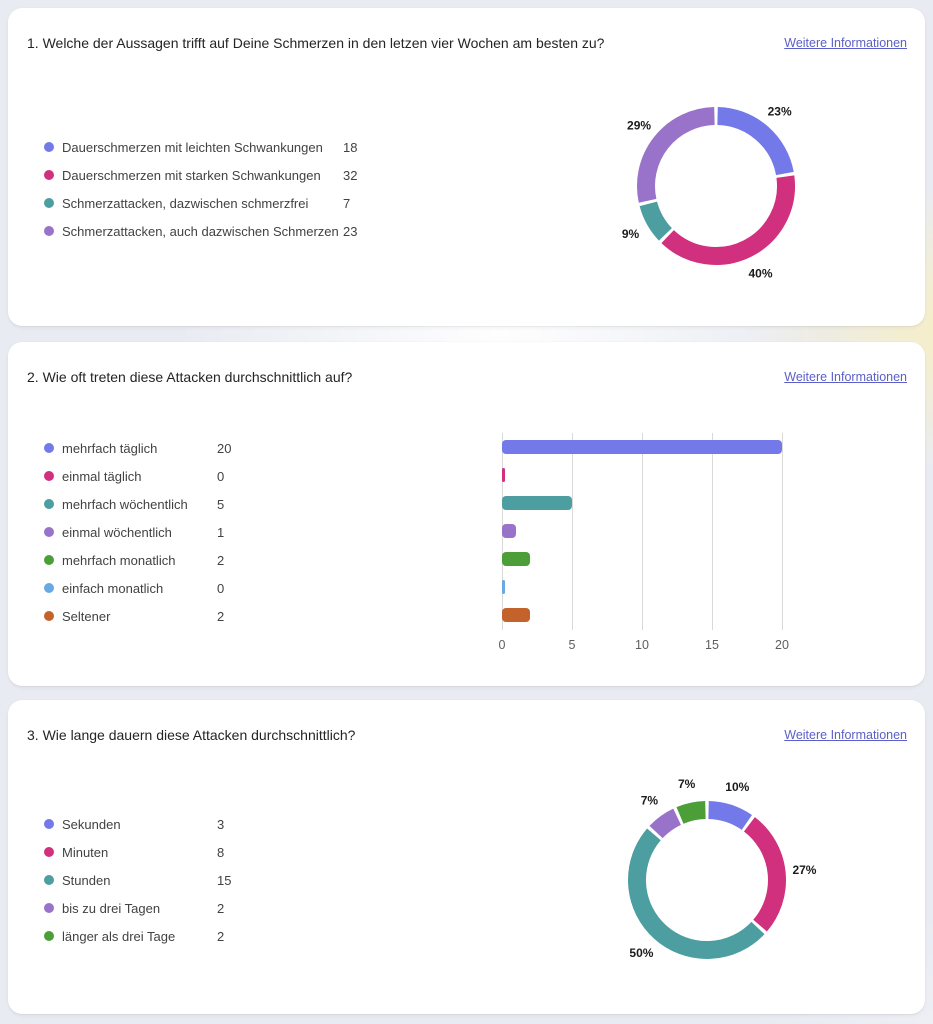 This screenshot has height=1024, width=933. Describe the element at coordinates (224, 880) in the screenshot. I see `legend-value: 15` at that location.